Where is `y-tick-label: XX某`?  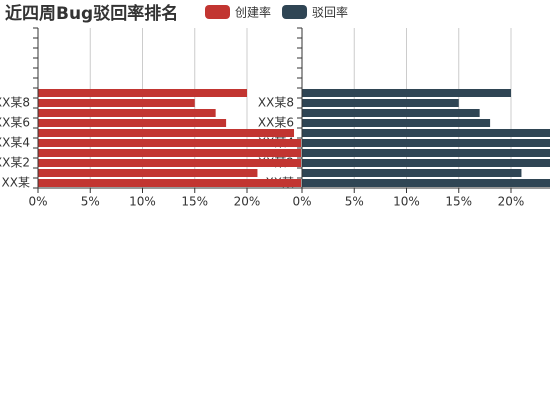 y-tick-label: XX某 is located at coordinates (16, 183).